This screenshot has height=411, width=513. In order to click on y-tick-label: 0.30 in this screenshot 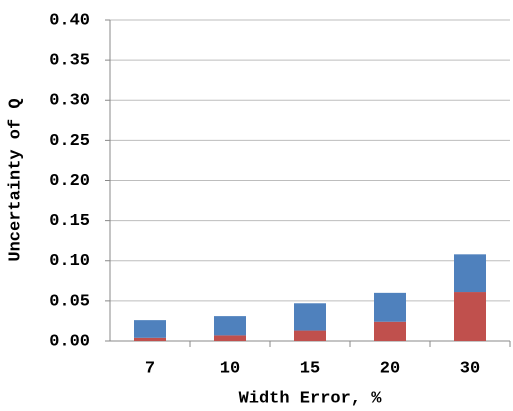, I will do `click(69, 101)`.